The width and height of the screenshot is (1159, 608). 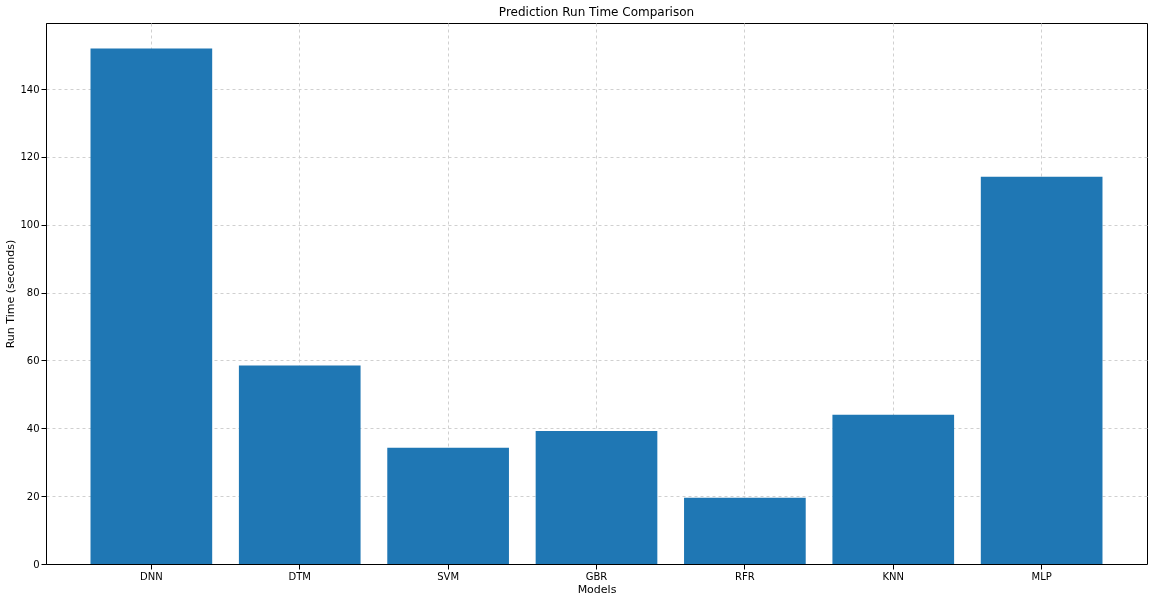 What do you see at coordinates (596, 12) in the screenshot?
I see `chart-title: Prediction Run Time Comparison` at bounding box center [596, 12].